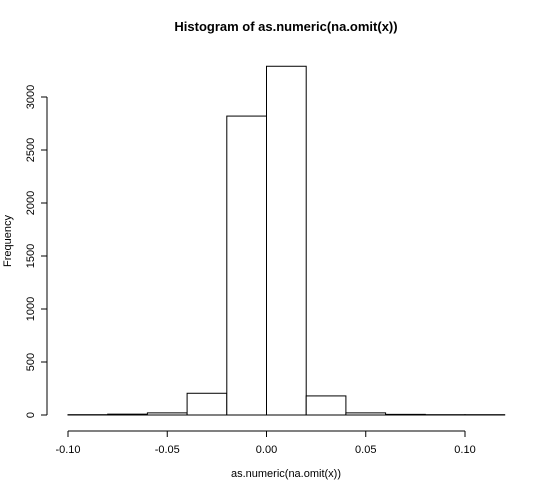 The width and height of the screenshot is (540, 489). Describe the element at coordinates (8, 241) in the screenshot. I see `y-axis-label: Frequency` at that location.